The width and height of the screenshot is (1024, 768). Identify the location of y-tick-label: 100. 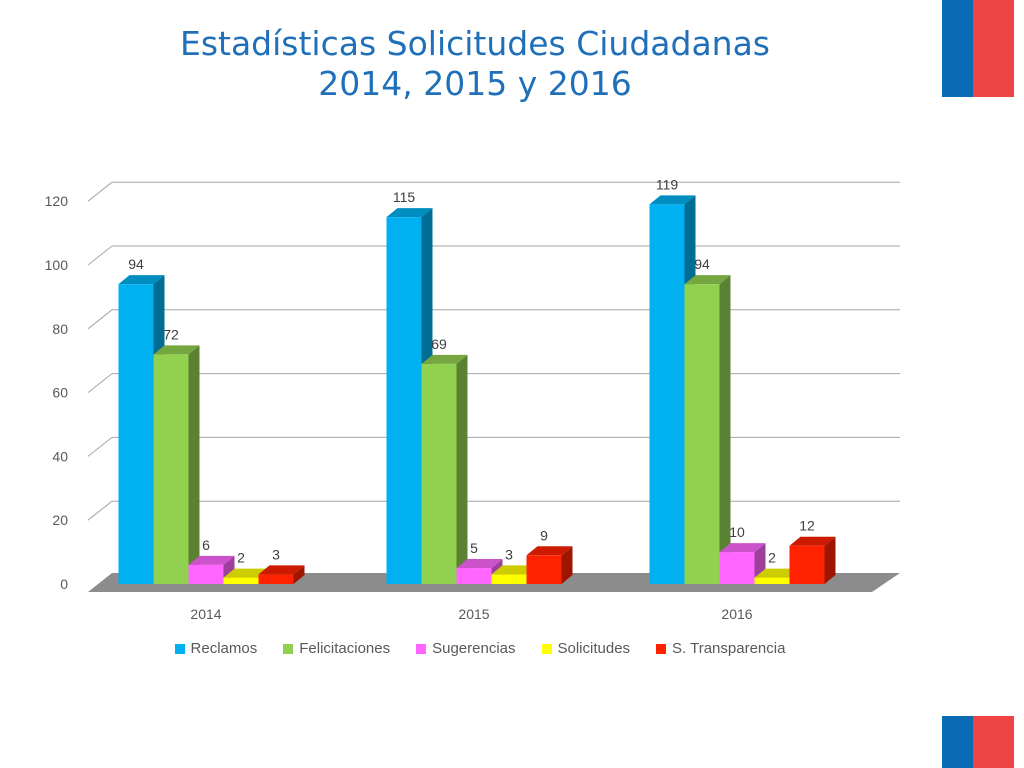
(57, 265).